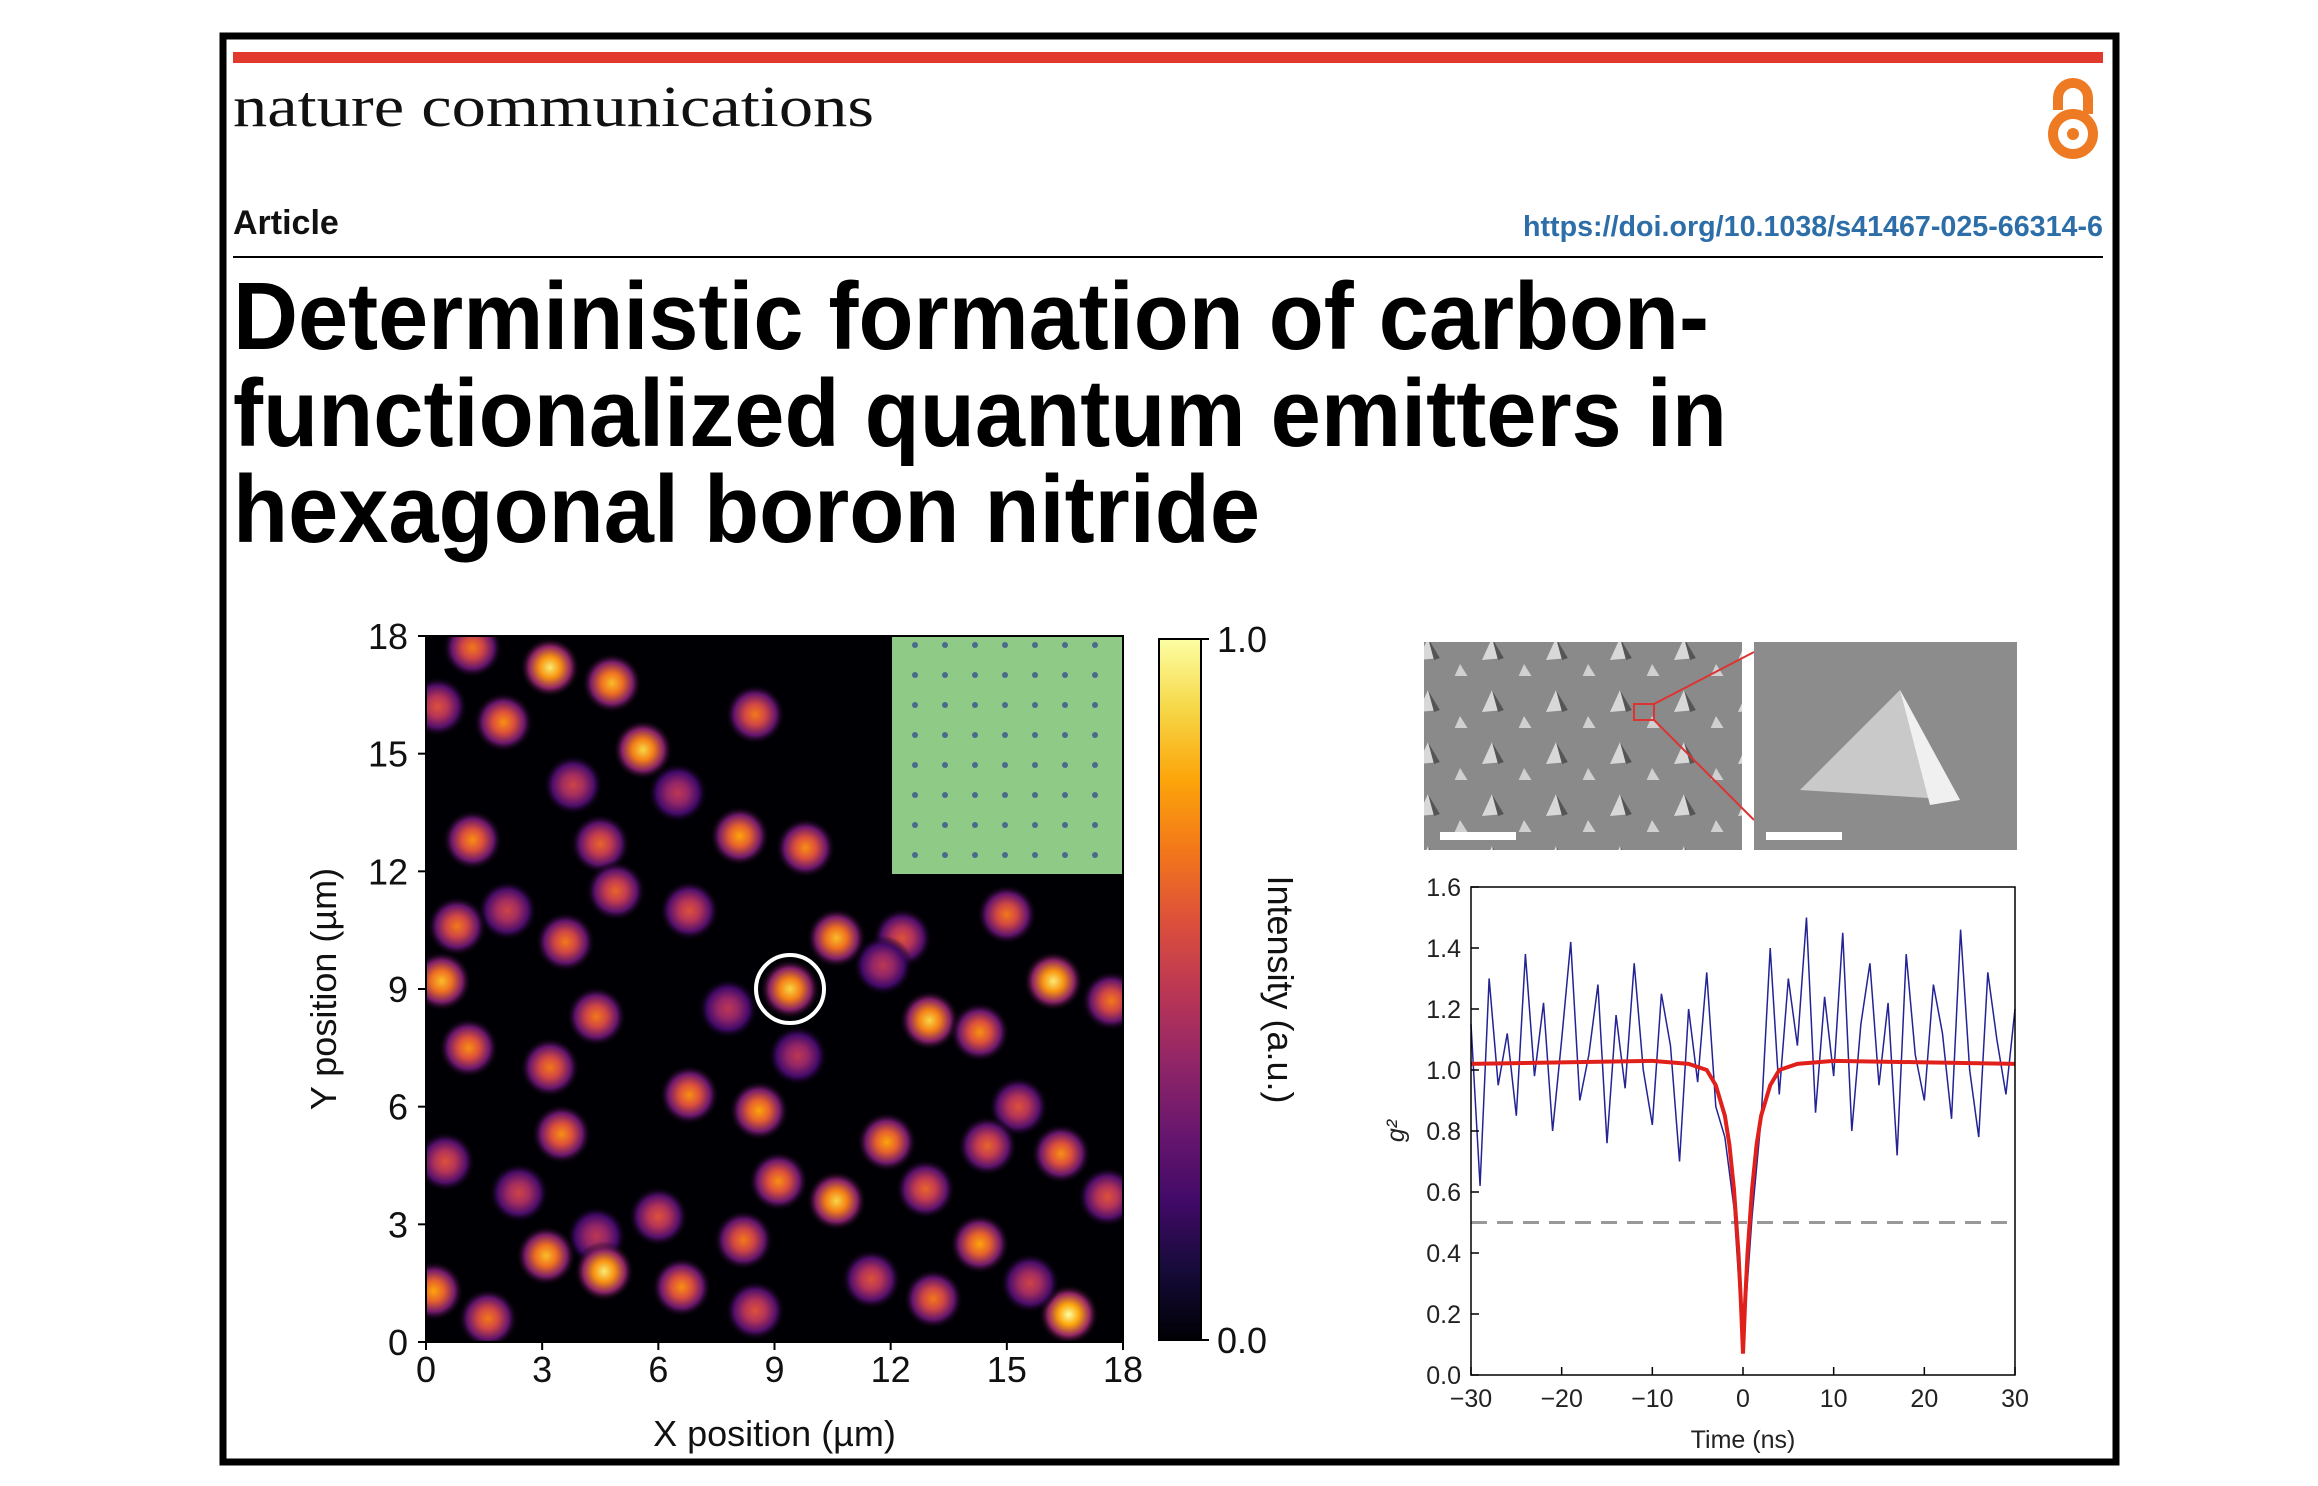 This screenshot has height=1486, width=2318. What do you see at coordinates (2073, 118) in the screenshot?
I see `open-access-icon` at bounding box center [2073, 118].